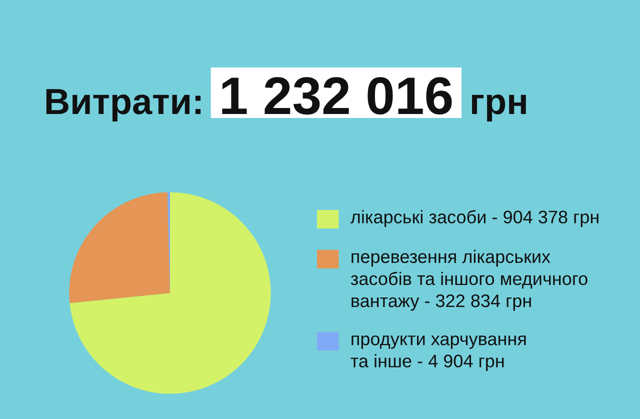  What do you see at coordinates (474, 218) in the screenshot?
I see `legend-label: лікарські засоби - 904 378 грн` at bounding box center [474, 218].